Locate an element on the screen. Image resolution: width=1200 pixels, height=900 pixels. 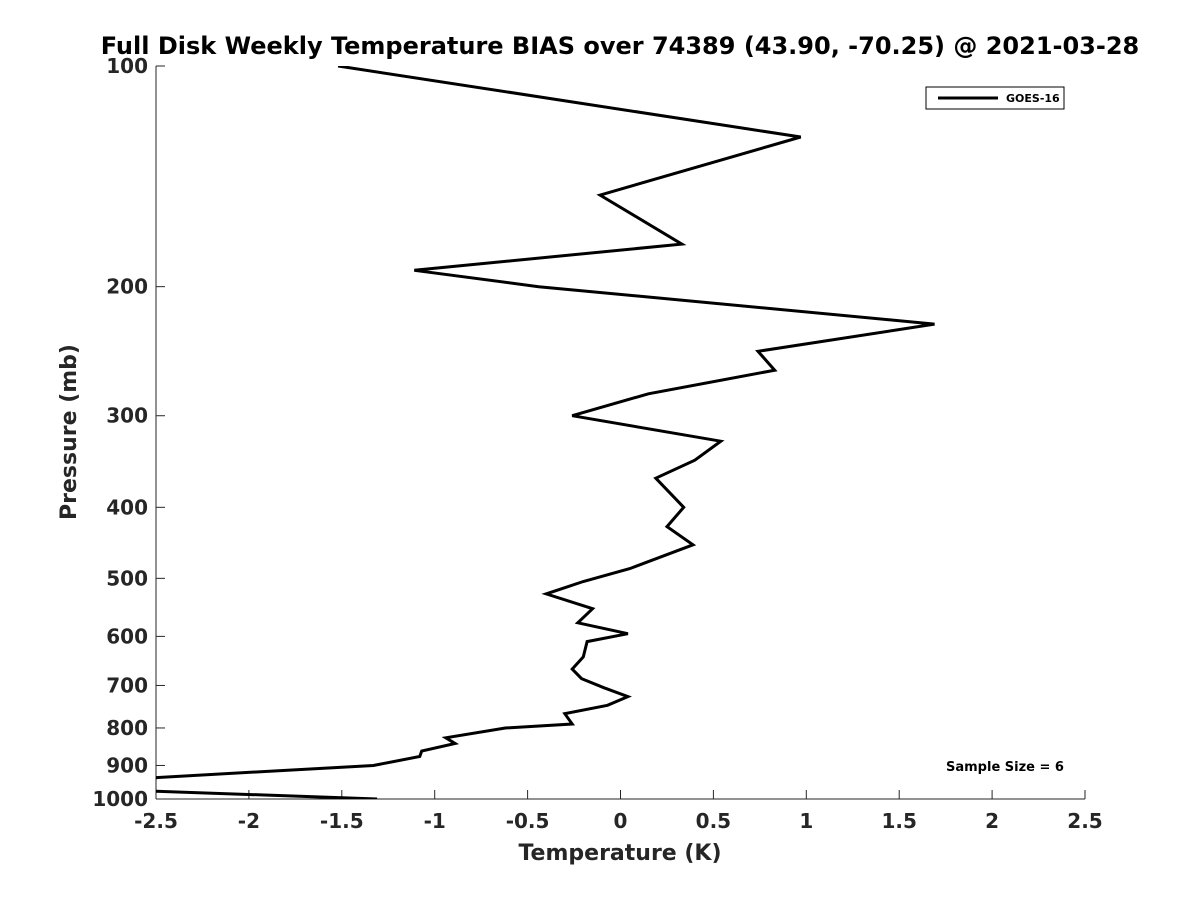
y-tick-label: 800 is located at coordinates (127, 728).